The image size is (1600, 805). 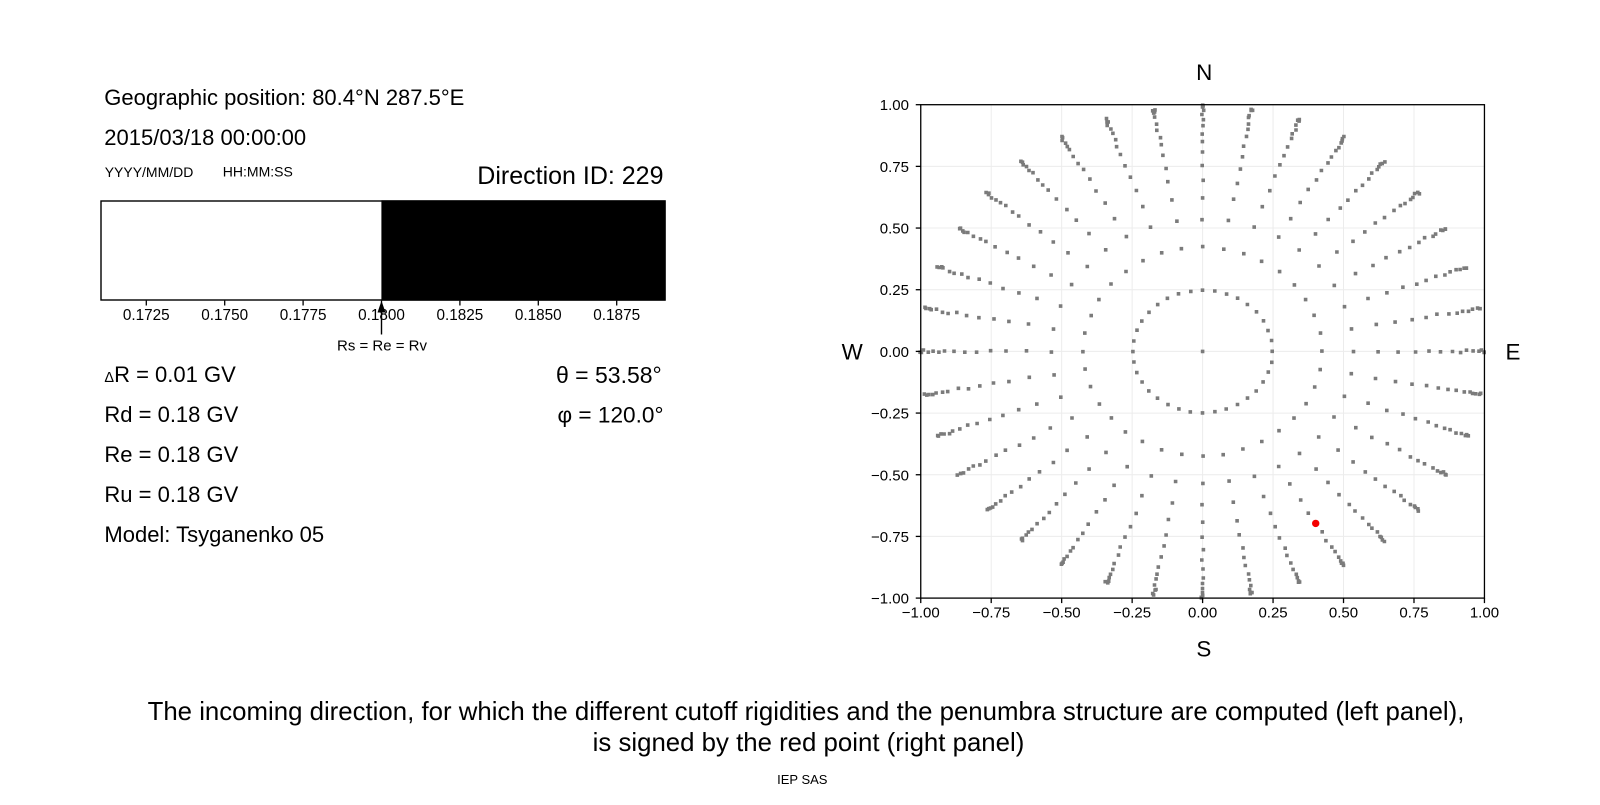 What do you see at coordinates (303, 315) in the screenshot?
I see `svg-text: 0.1775` at bounding box center [303, 315].